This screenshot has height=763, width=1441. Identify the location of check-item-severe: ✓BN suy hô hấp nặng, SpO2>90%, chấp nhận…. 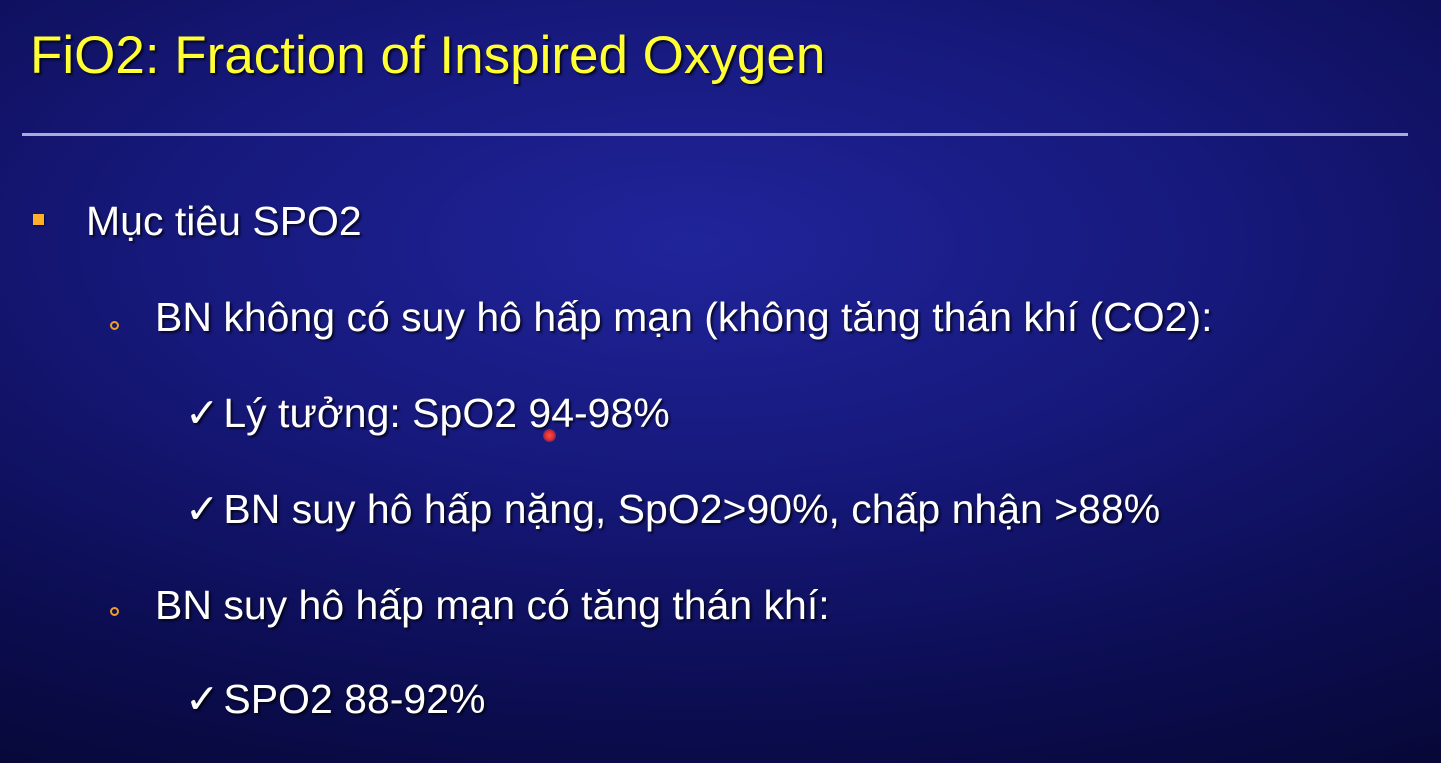
(672, 509).